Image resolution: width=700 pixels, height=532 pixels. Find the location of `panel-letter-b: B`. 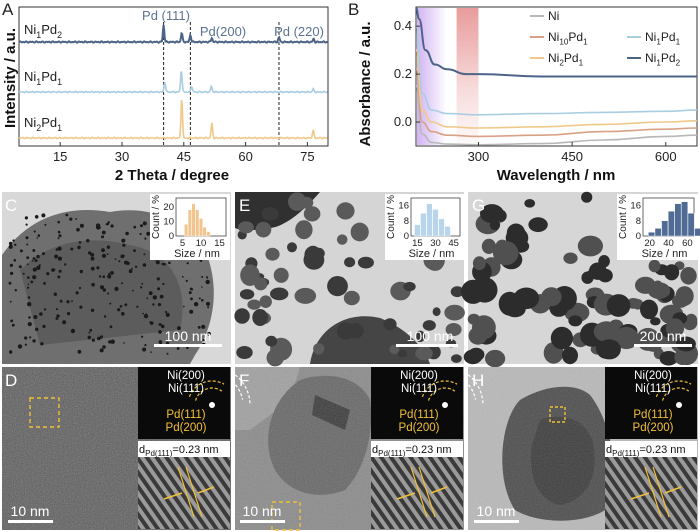

panel-letter-b: B is located at coordinates (353, 9).